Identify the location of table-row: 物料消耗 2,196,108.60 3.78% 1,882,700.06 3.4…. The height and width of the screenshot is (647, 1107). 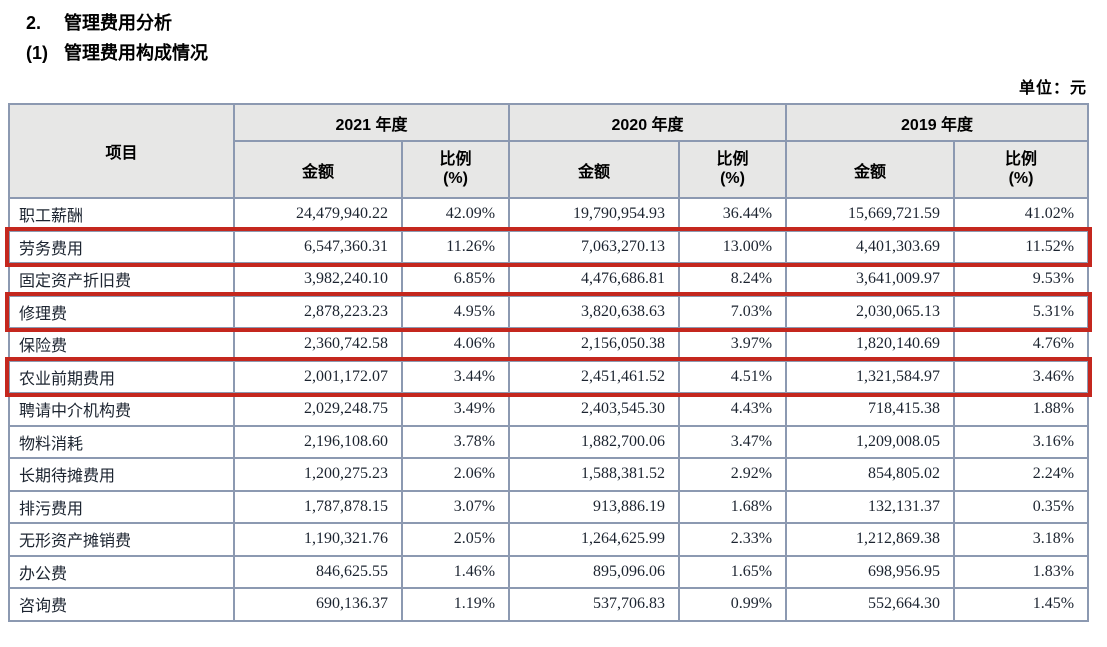
(549, 441).